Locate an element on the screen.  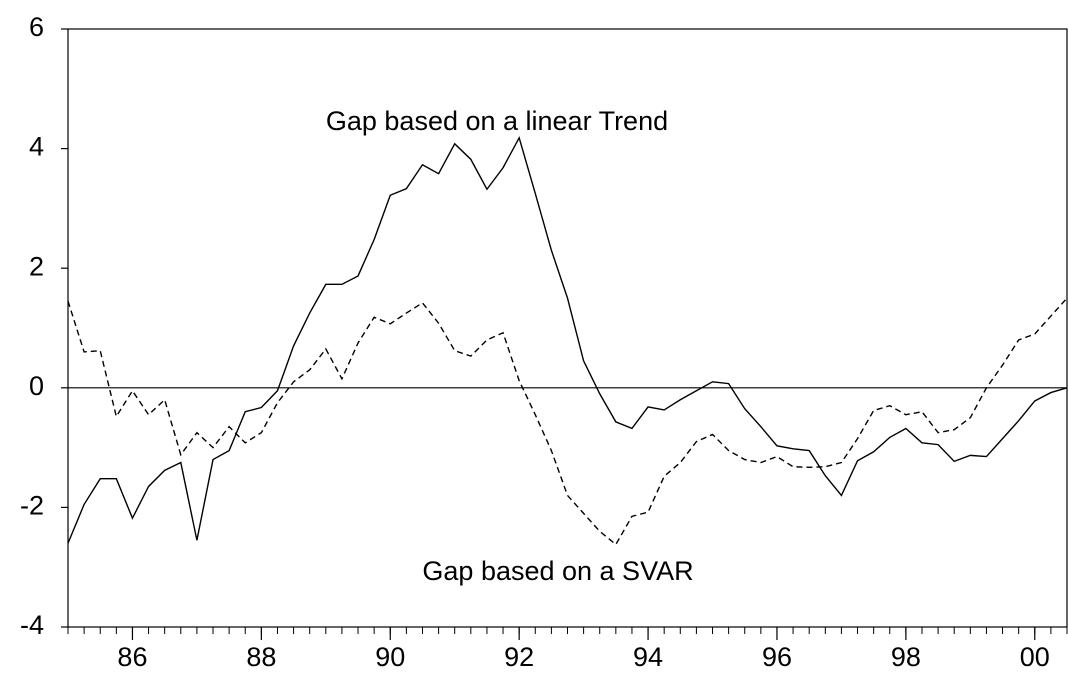
x-tick-label: 94 is located at coordinates (648, 657).